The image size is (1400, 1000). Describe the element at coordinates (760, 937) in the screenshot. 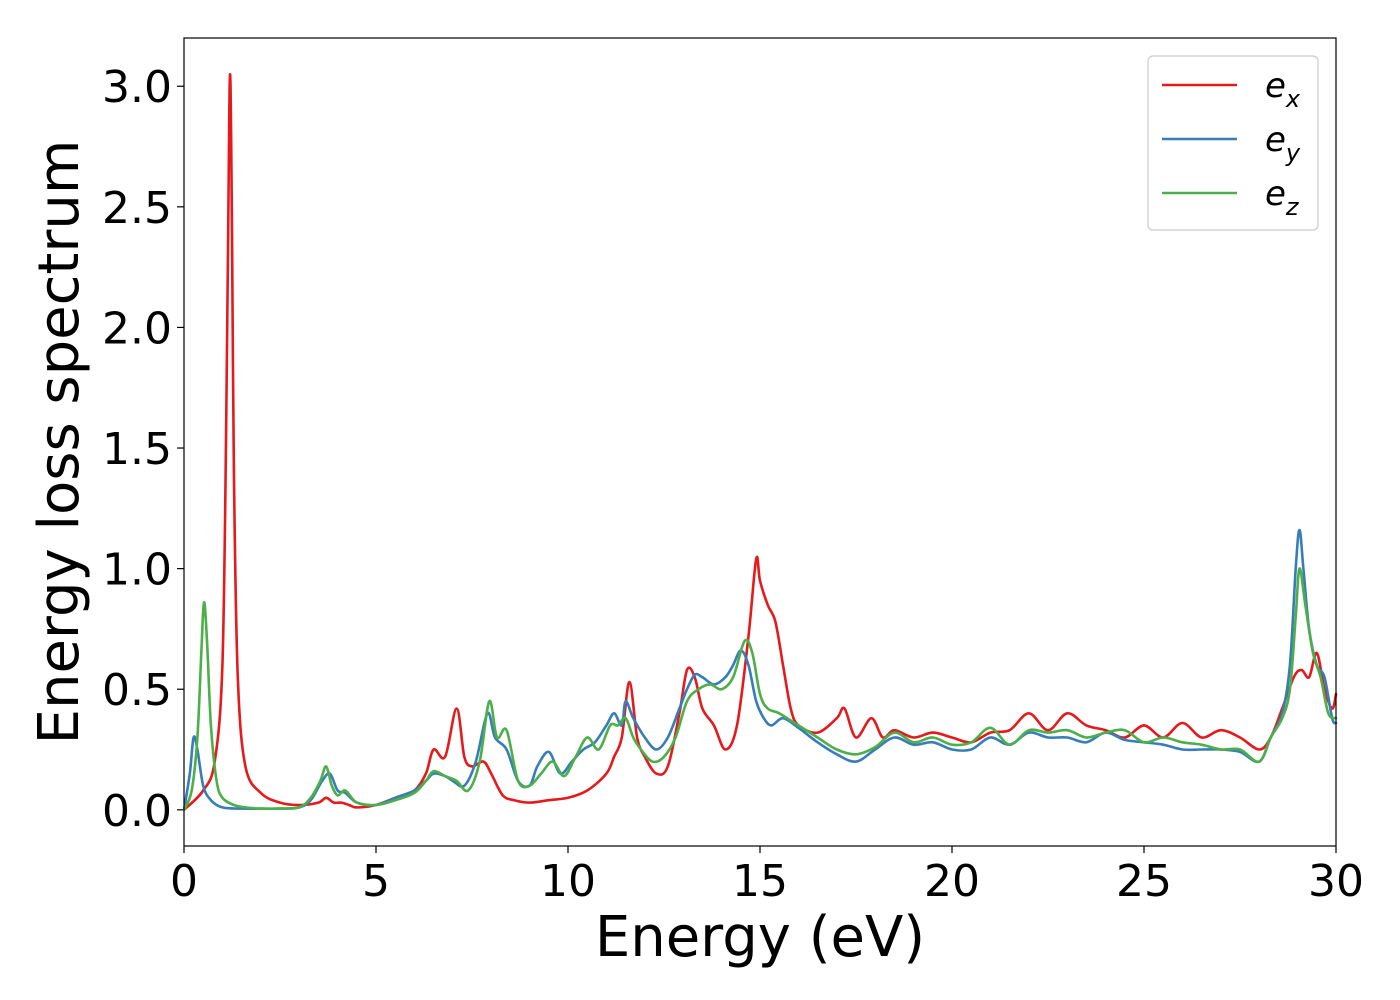

I see `x-axis-label: Energy (eV)` at that location.